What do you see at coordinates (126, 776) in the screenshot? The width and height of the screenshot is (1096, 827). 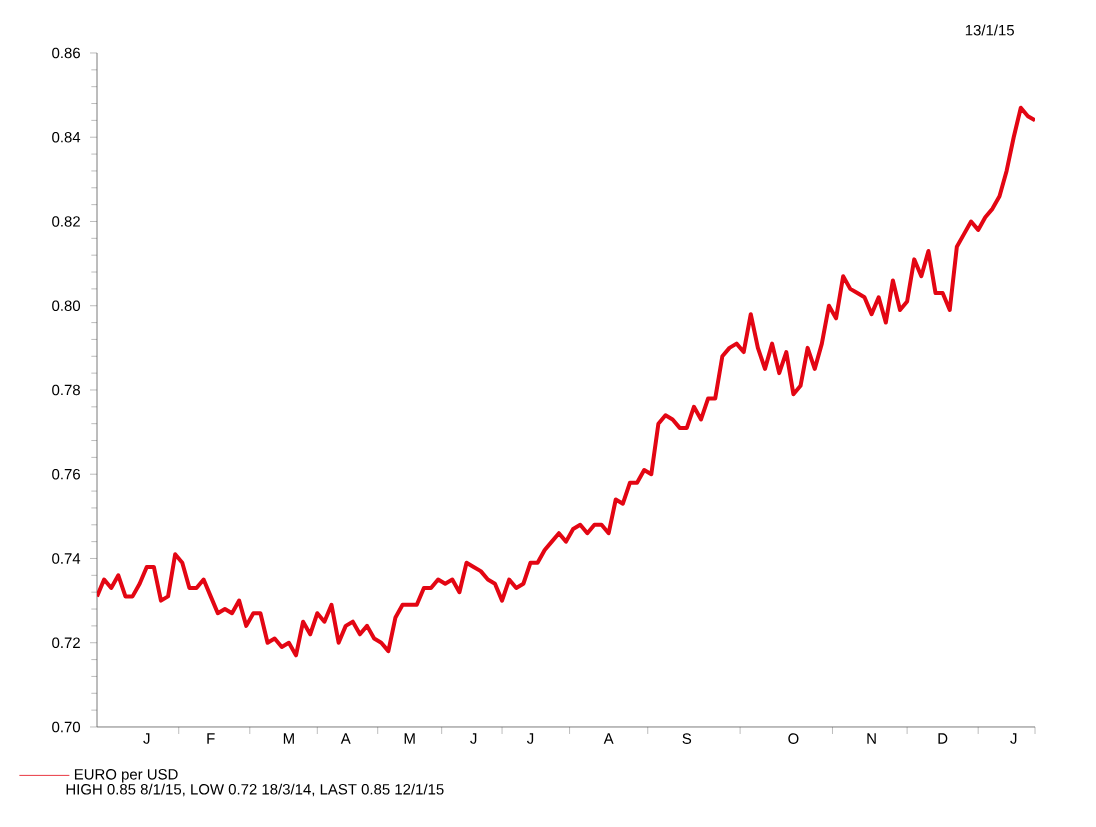 I see `legend-label: EURO per USD` at bounding box center [126, 776].